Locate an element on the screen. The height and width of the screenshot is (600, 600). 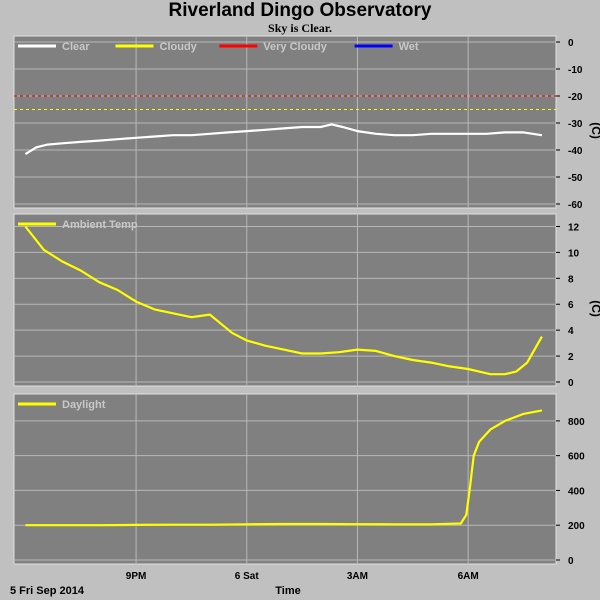
y-tick-label: 8 is located at coordinates (571, 279).